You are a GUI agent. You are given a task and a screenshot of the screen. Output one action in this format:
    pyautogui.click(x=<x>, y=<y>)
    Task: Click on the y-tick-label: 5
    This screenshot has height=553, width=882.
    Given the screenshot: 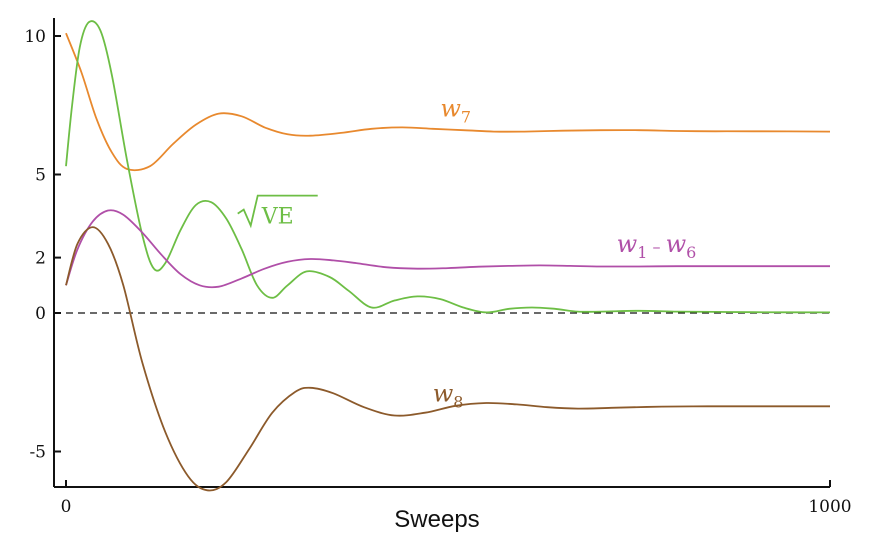 What is the action you would take?
    pyautogui.click(x=40, y=176)
    